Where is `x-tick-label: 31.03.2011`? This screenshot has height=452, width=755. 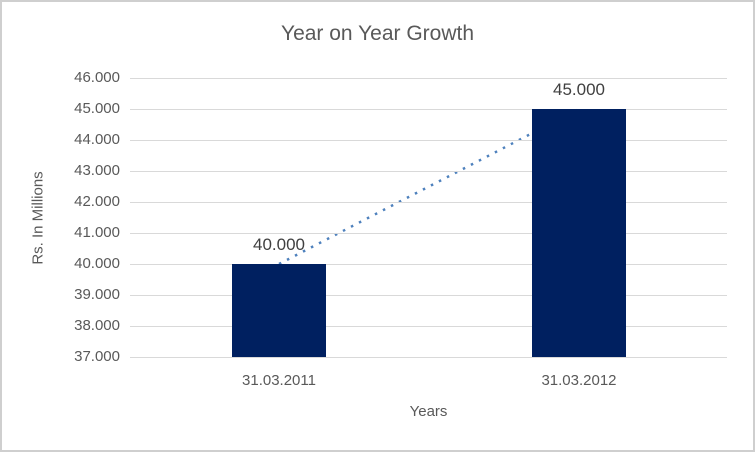 x-tick-label: 31.03.2011 is located at coordinates (279, 380).